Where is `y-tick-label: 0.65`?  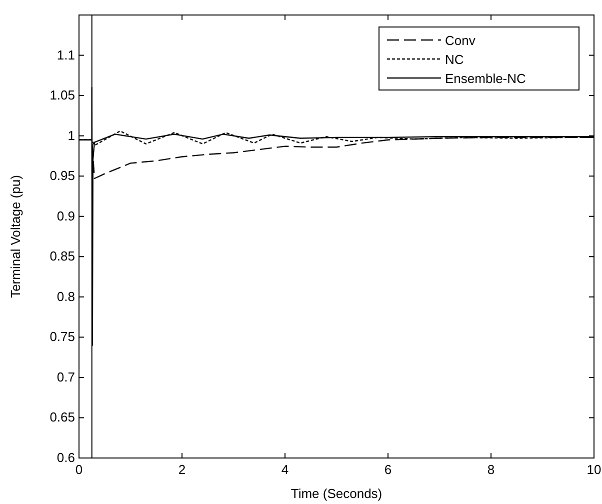 y-tick-label: 0.65 is located at coordinates (62, 417).